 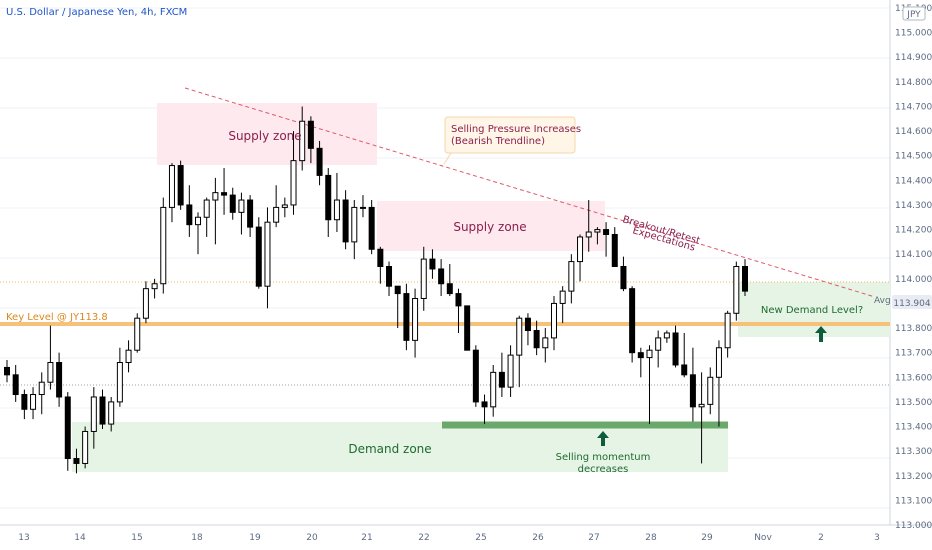 I want to click on y-tick-label: 114.000, so click(x=913, y=280).